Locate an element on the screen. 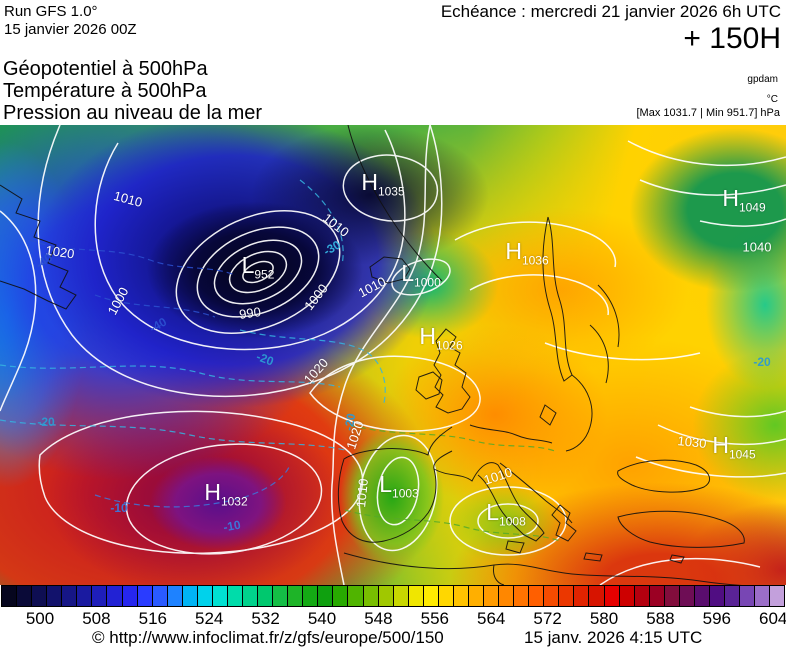 This screenshot has height=648, width=786. colorbar-tick-508: 508 is located at coordinates (96, 618).